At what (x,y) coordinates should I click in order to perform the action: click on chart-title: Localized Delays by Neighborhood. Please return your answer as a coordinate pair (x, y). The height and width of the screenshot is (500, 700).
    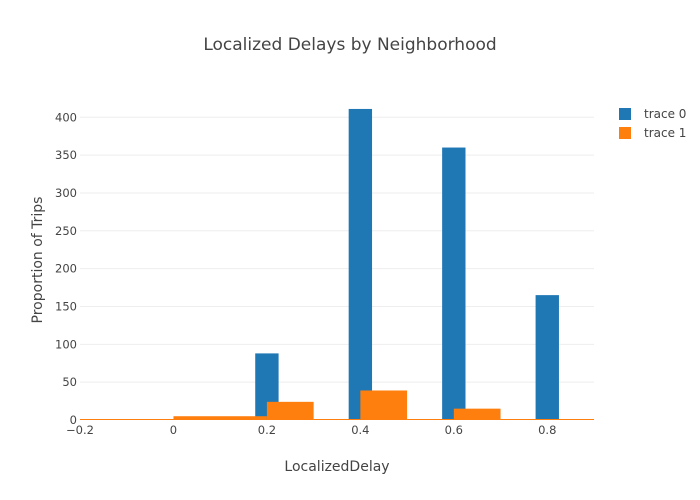
    Looking at the image, I should click on (349, 45).